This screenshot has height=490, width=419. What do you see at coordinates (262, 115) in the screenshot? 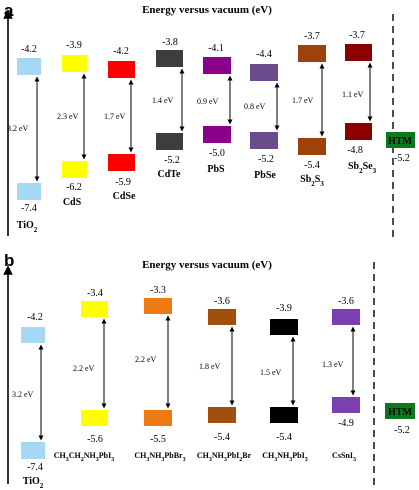
I see `panel-a-material-pbse: -4.4 -5.2 0.8 eV PbSe` at bounding box center [262, 115].